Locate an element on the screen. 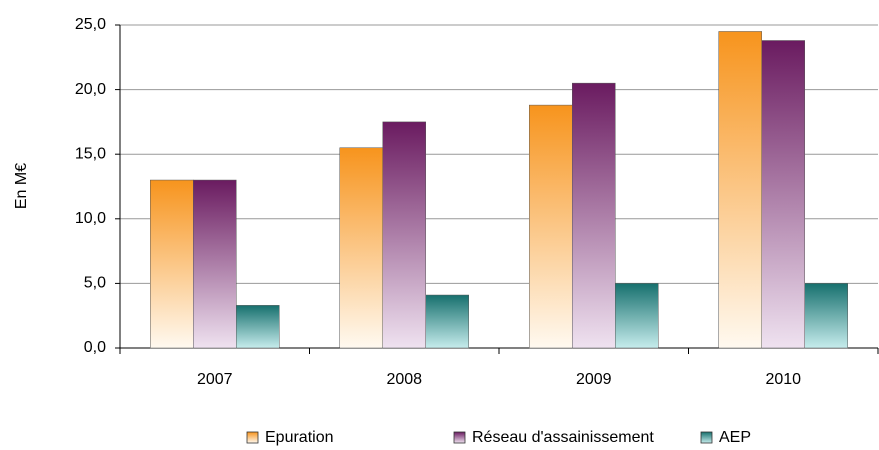 Image resolution: width=879 pixels, height=450 pixels. legend-label: AEP is located at coordinates (735, 437).